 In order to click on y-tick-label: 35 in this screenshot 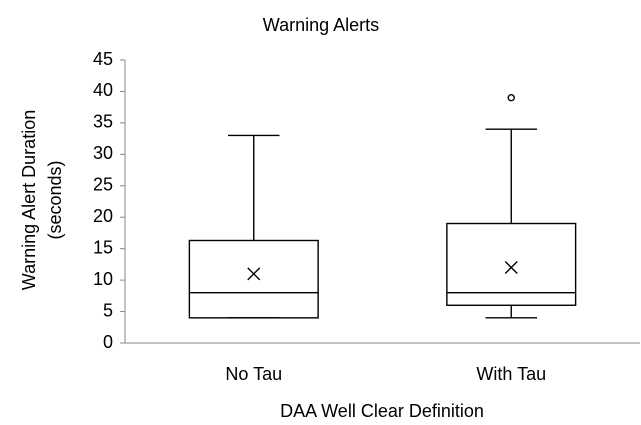, I will do `click(103, 122)`.